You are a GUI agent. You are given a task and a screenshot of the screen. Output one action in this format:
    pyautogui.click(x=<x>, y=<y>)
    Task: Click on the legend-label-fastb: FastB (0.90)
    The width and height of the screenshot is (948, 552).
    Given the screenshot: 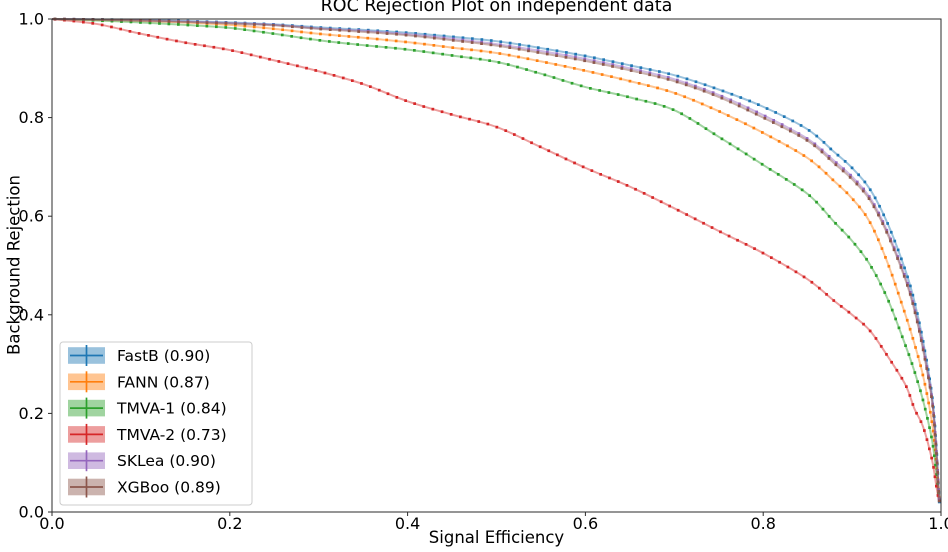 What is the action you would take?
    pyautogui.click(x=163, y=356)
    